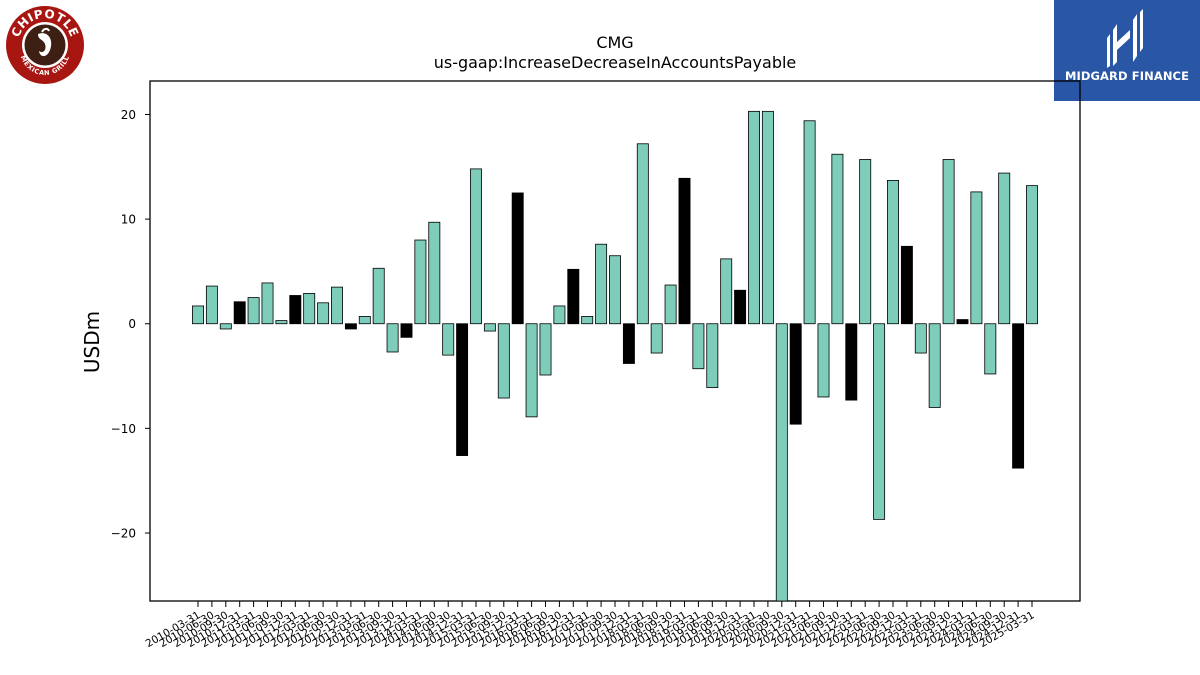 The width and height of the screenshot is (1200, 675). Describe the element at coordinates (1127, 76) in the screenshot. I see `brand-name: MIDGARD FINANCE` at that location.